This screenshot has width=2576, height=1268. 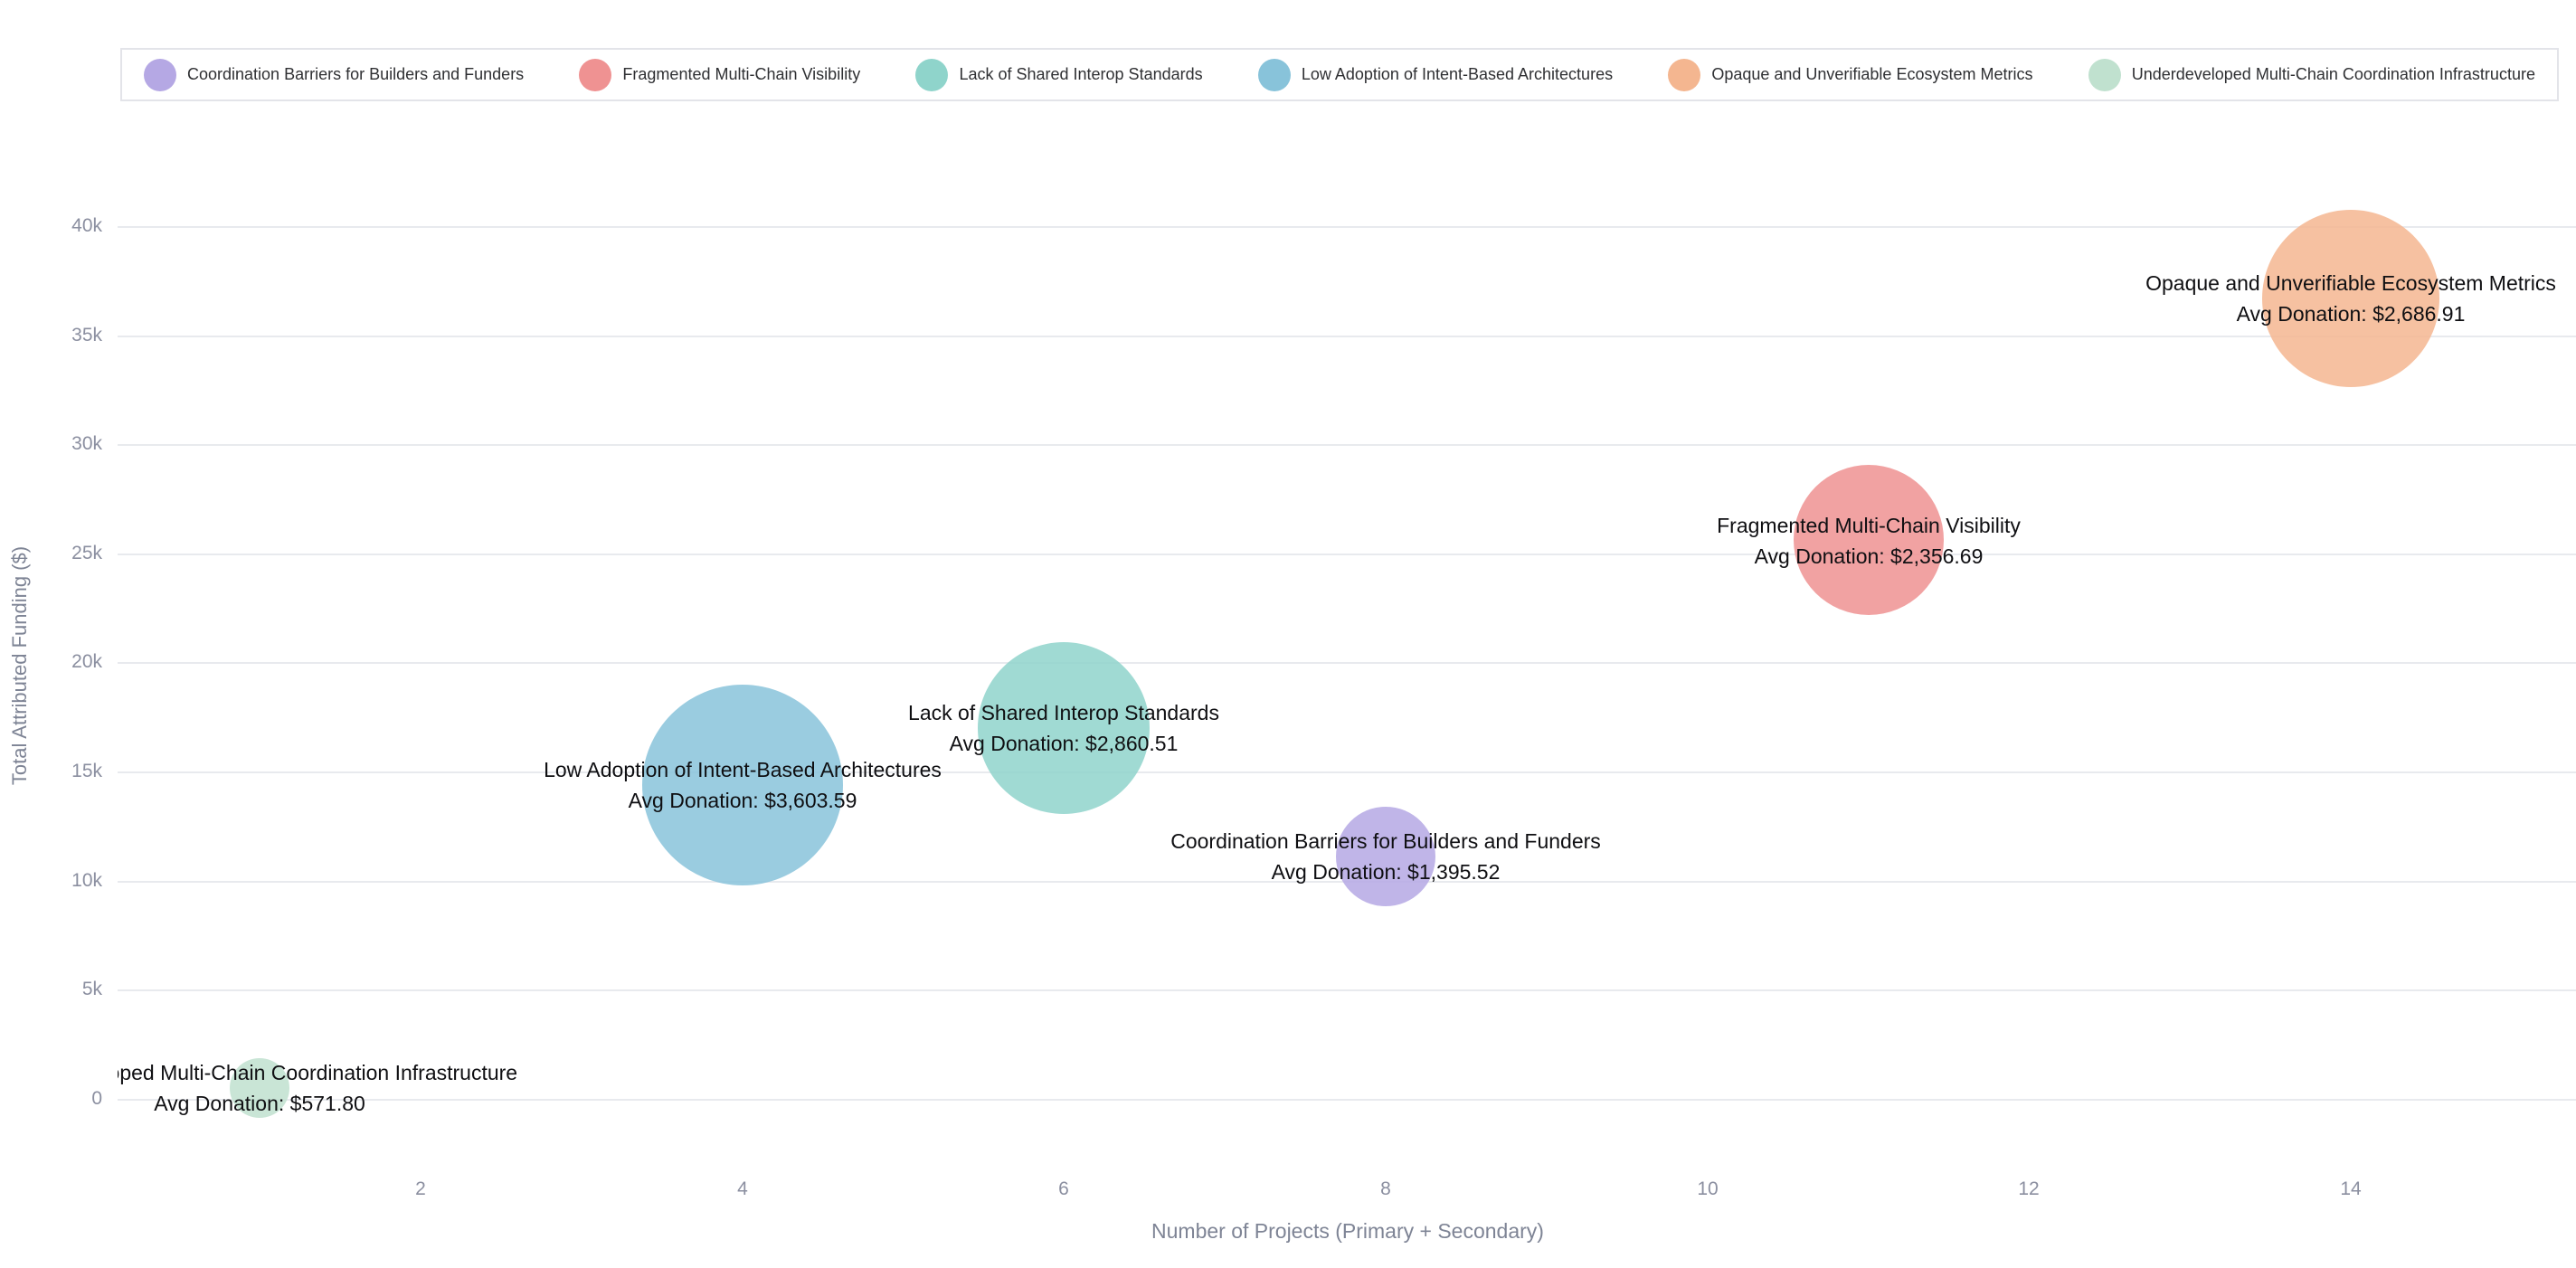 What do you see at coordinates (86, 880) in the screenshot?
I see `y-tick-label: 10k` at bounding box center [86, 880].